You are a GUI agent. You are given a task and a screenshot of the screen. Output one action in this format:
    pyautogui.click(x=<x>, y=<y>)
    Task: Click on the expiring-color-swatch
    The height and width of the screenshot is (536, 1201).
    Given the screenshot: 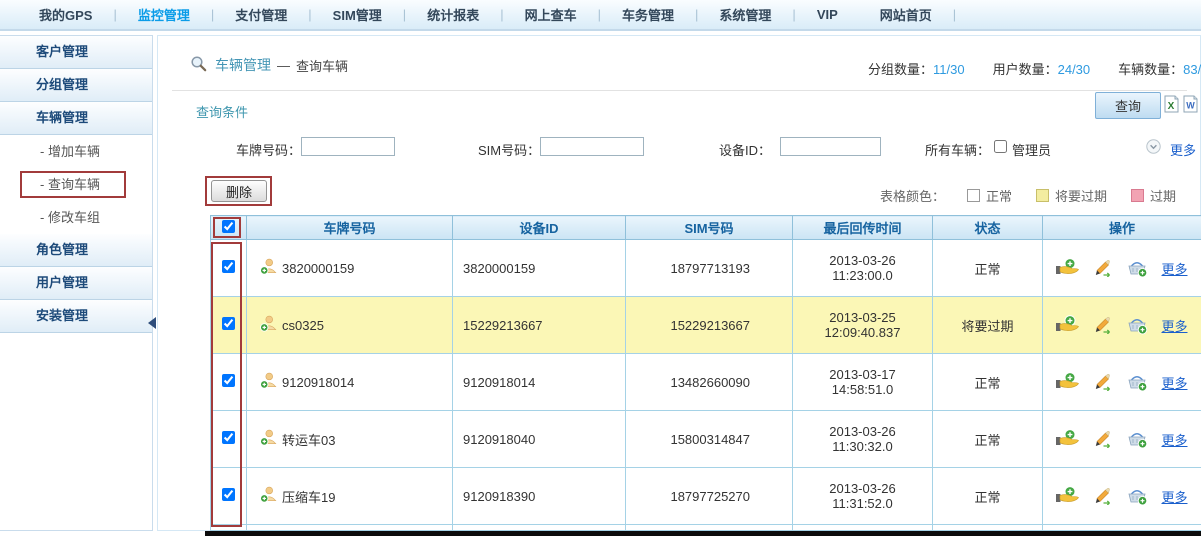 What is the action you would take?
    pyautogui.click(x=1043, y=195)
    